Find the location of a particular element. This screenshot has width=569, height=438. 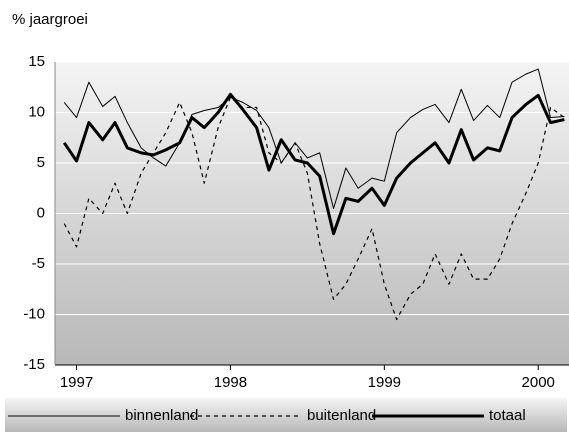

y-tick-label: -15 is located at coordinates (34, 364).